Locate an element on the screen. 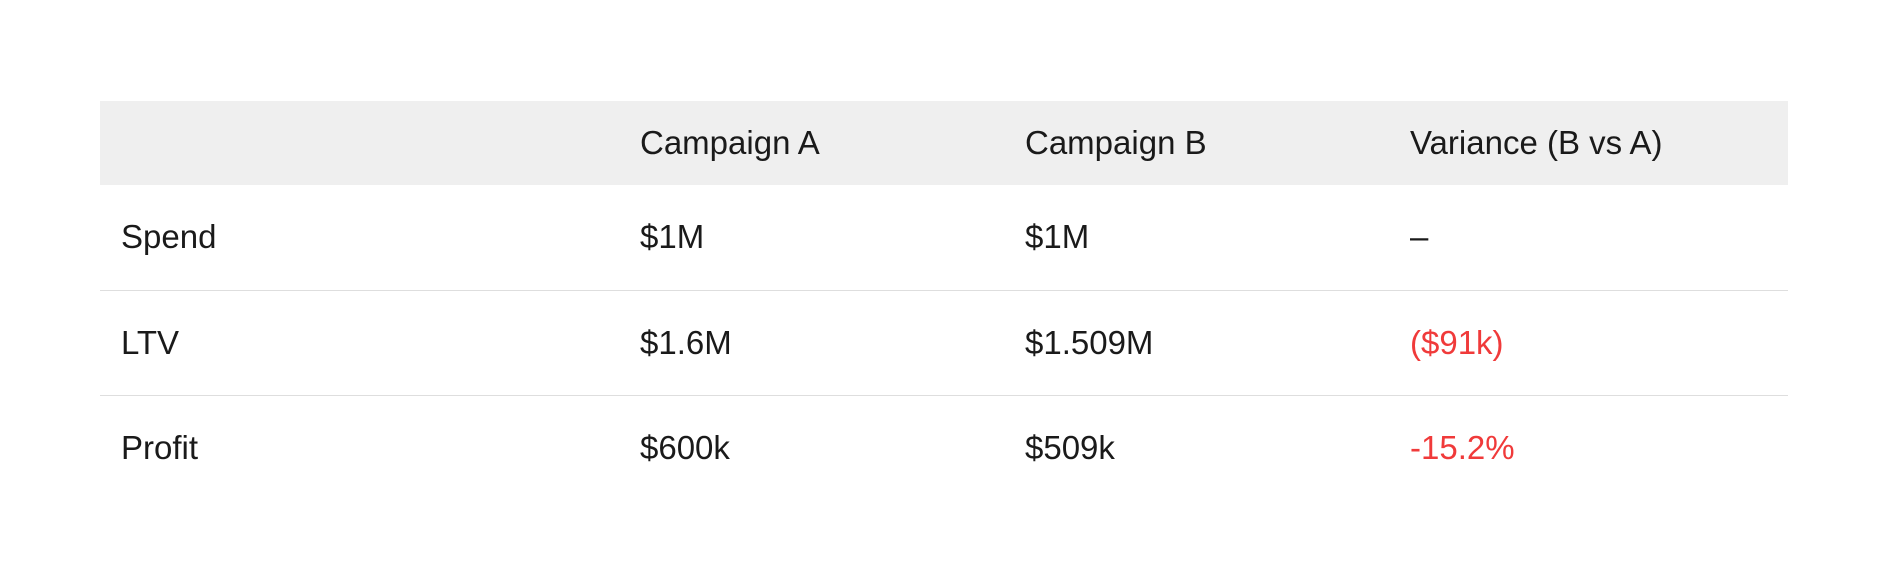 This screenshot has width=1880, height=568. header-row: Campaign A Campaign B Variance (B vs A) is located at coordinates (944, 143).